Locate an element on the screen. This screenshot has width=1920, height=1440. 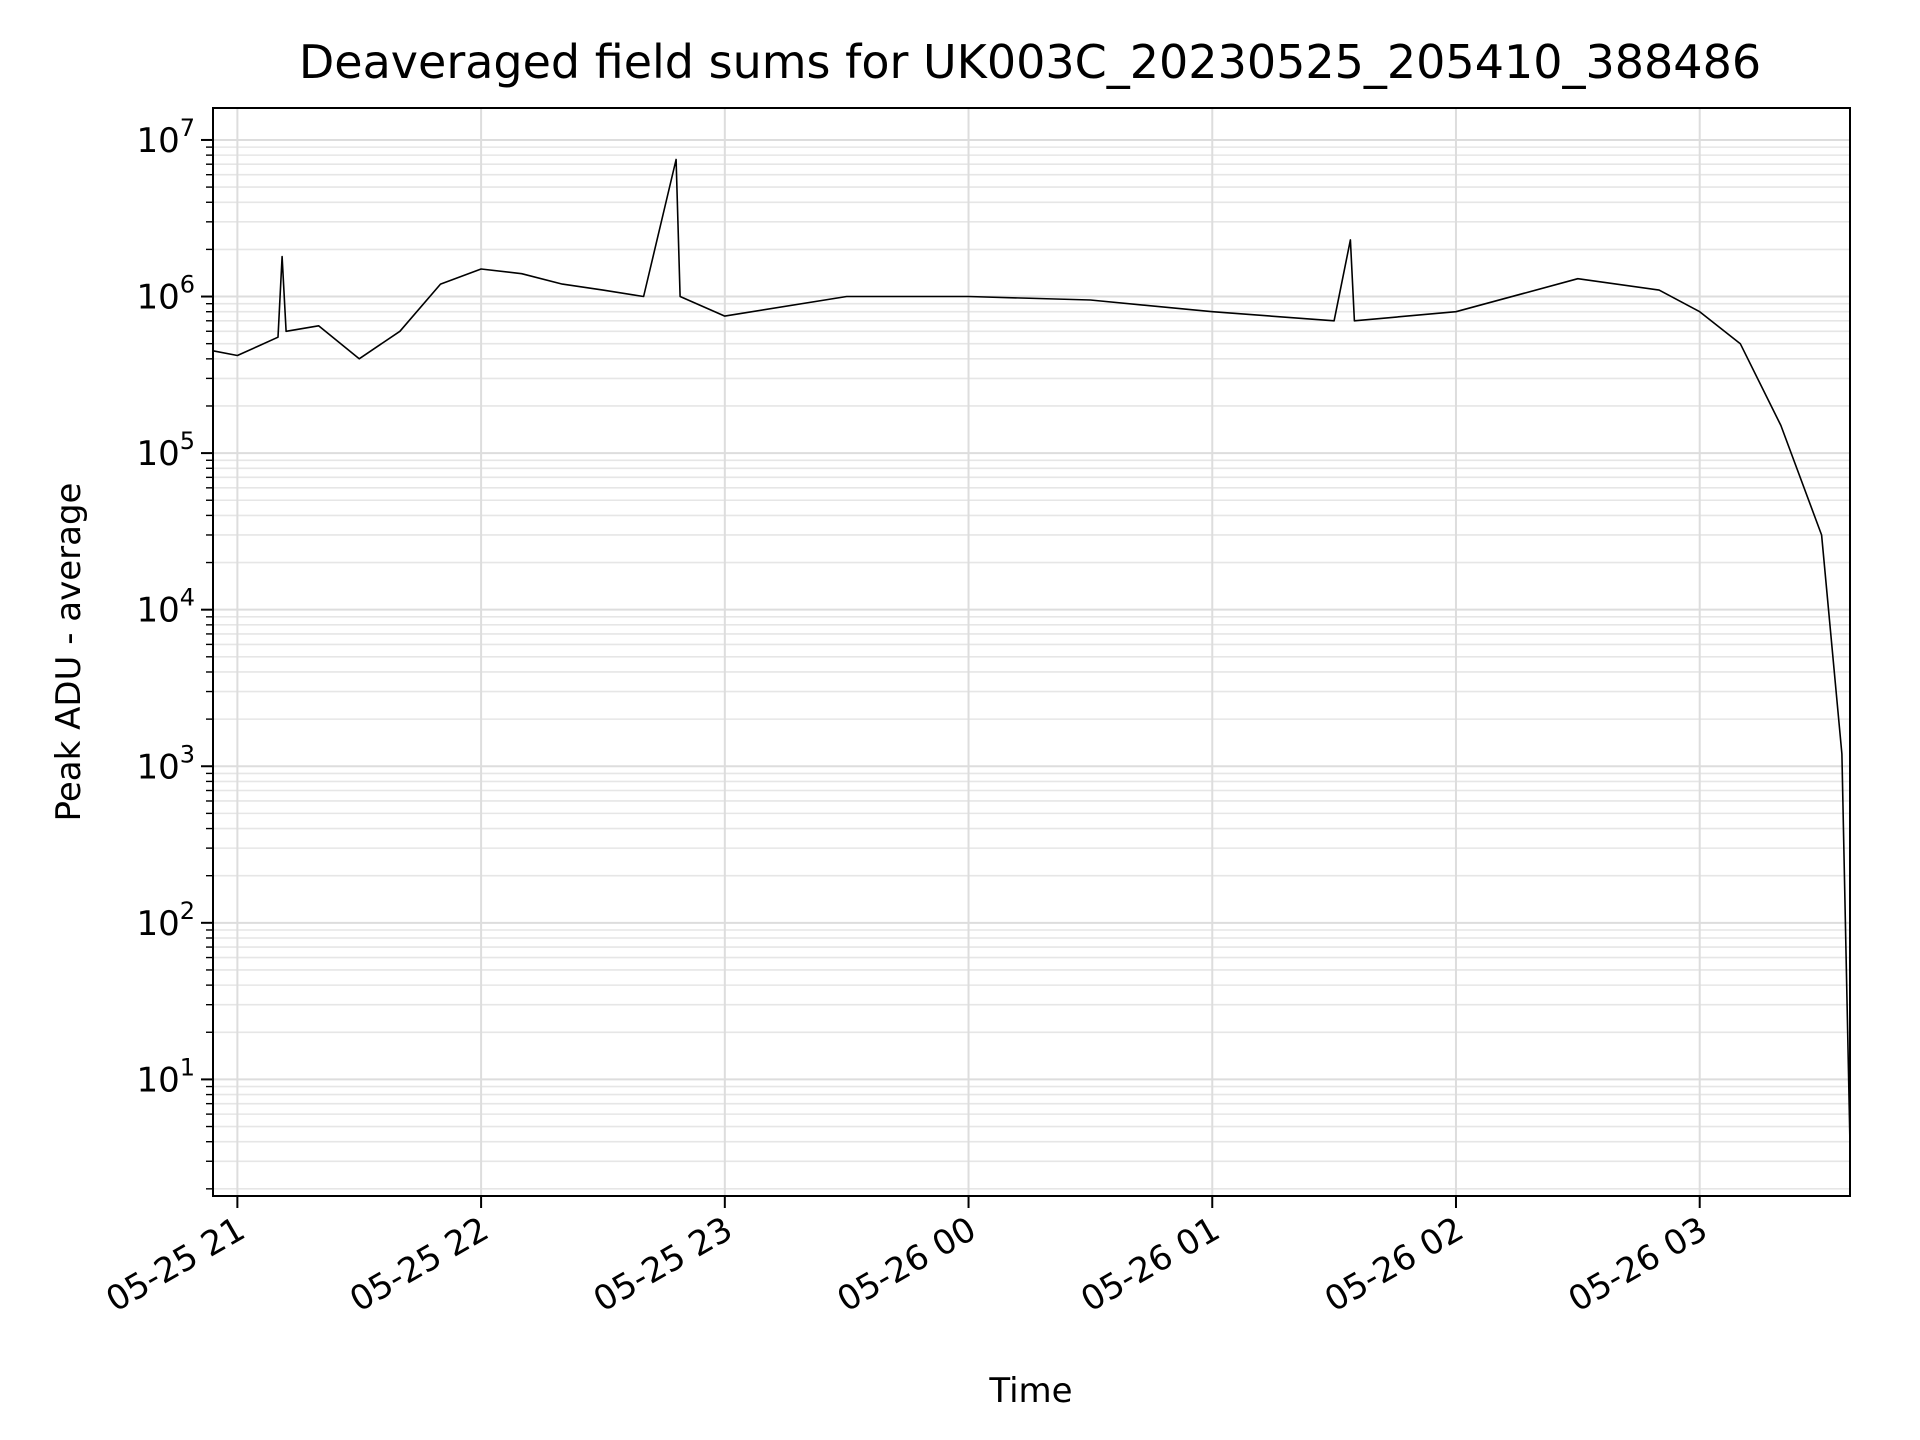
y-tick-label: 10⁷ is located at coordinates (165, 137).